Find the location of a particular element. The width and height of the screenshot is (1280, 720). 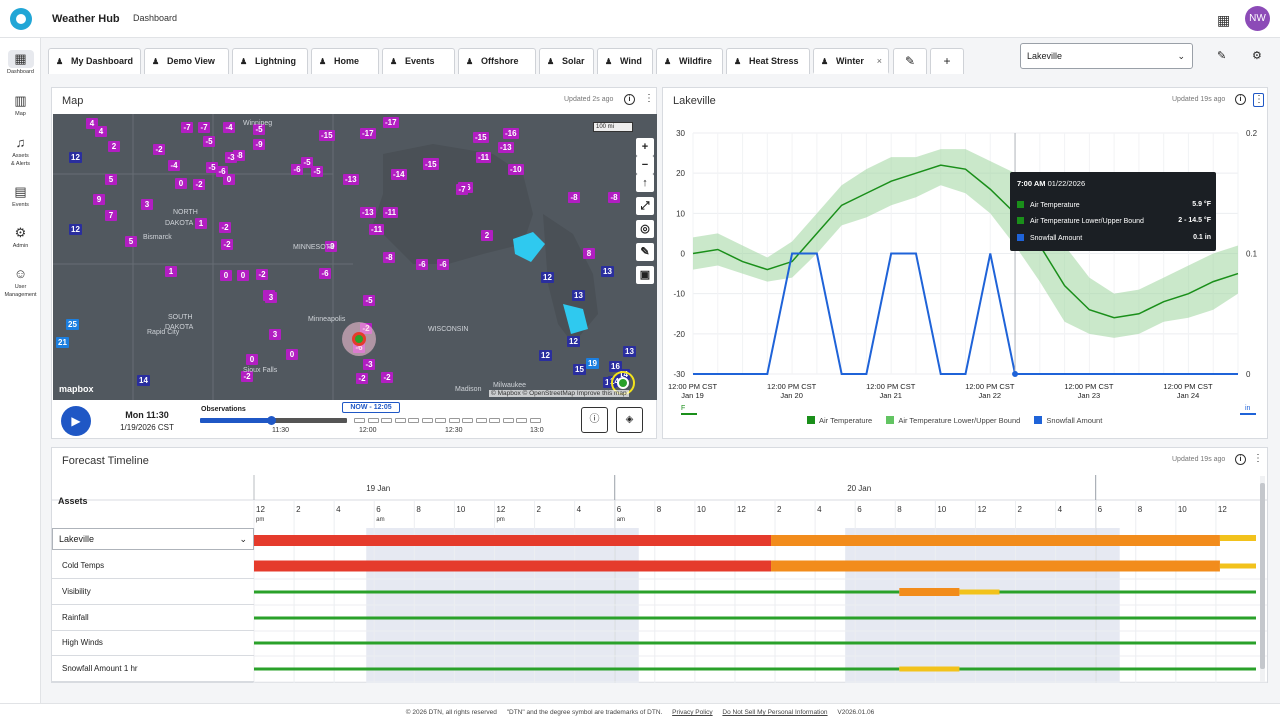

privacy-policy-link: Privacy Policy is located at coordinates (692, 712).